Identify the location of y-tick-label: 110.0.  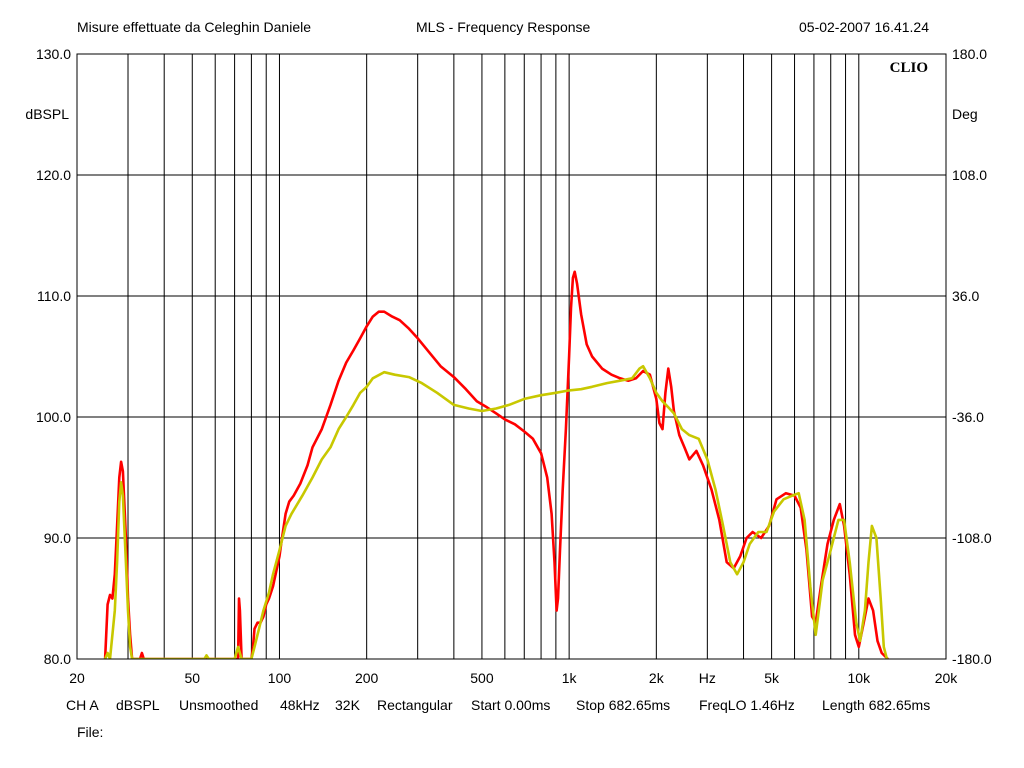
(54, 296).